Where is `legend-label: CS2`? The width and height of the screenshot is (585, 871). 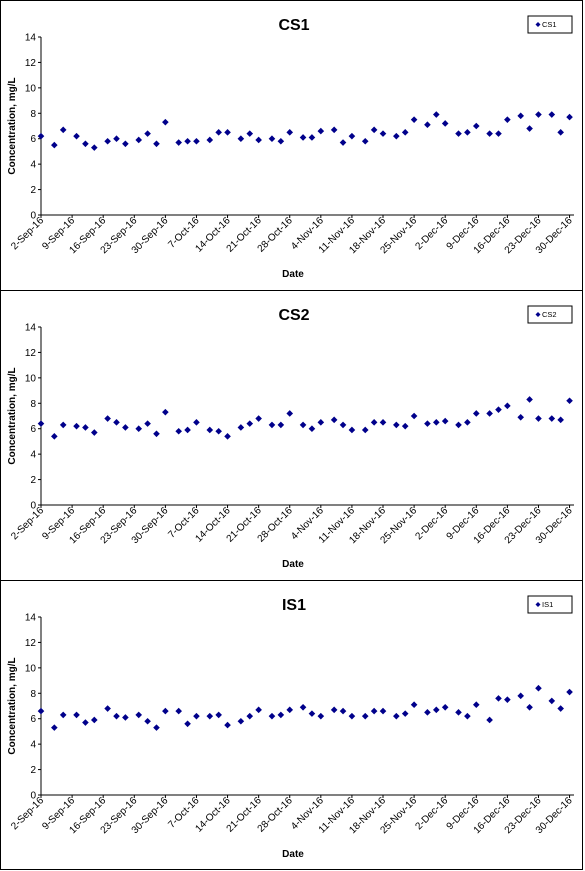
legend-label: CS2 is located at coordinates (549, 314).